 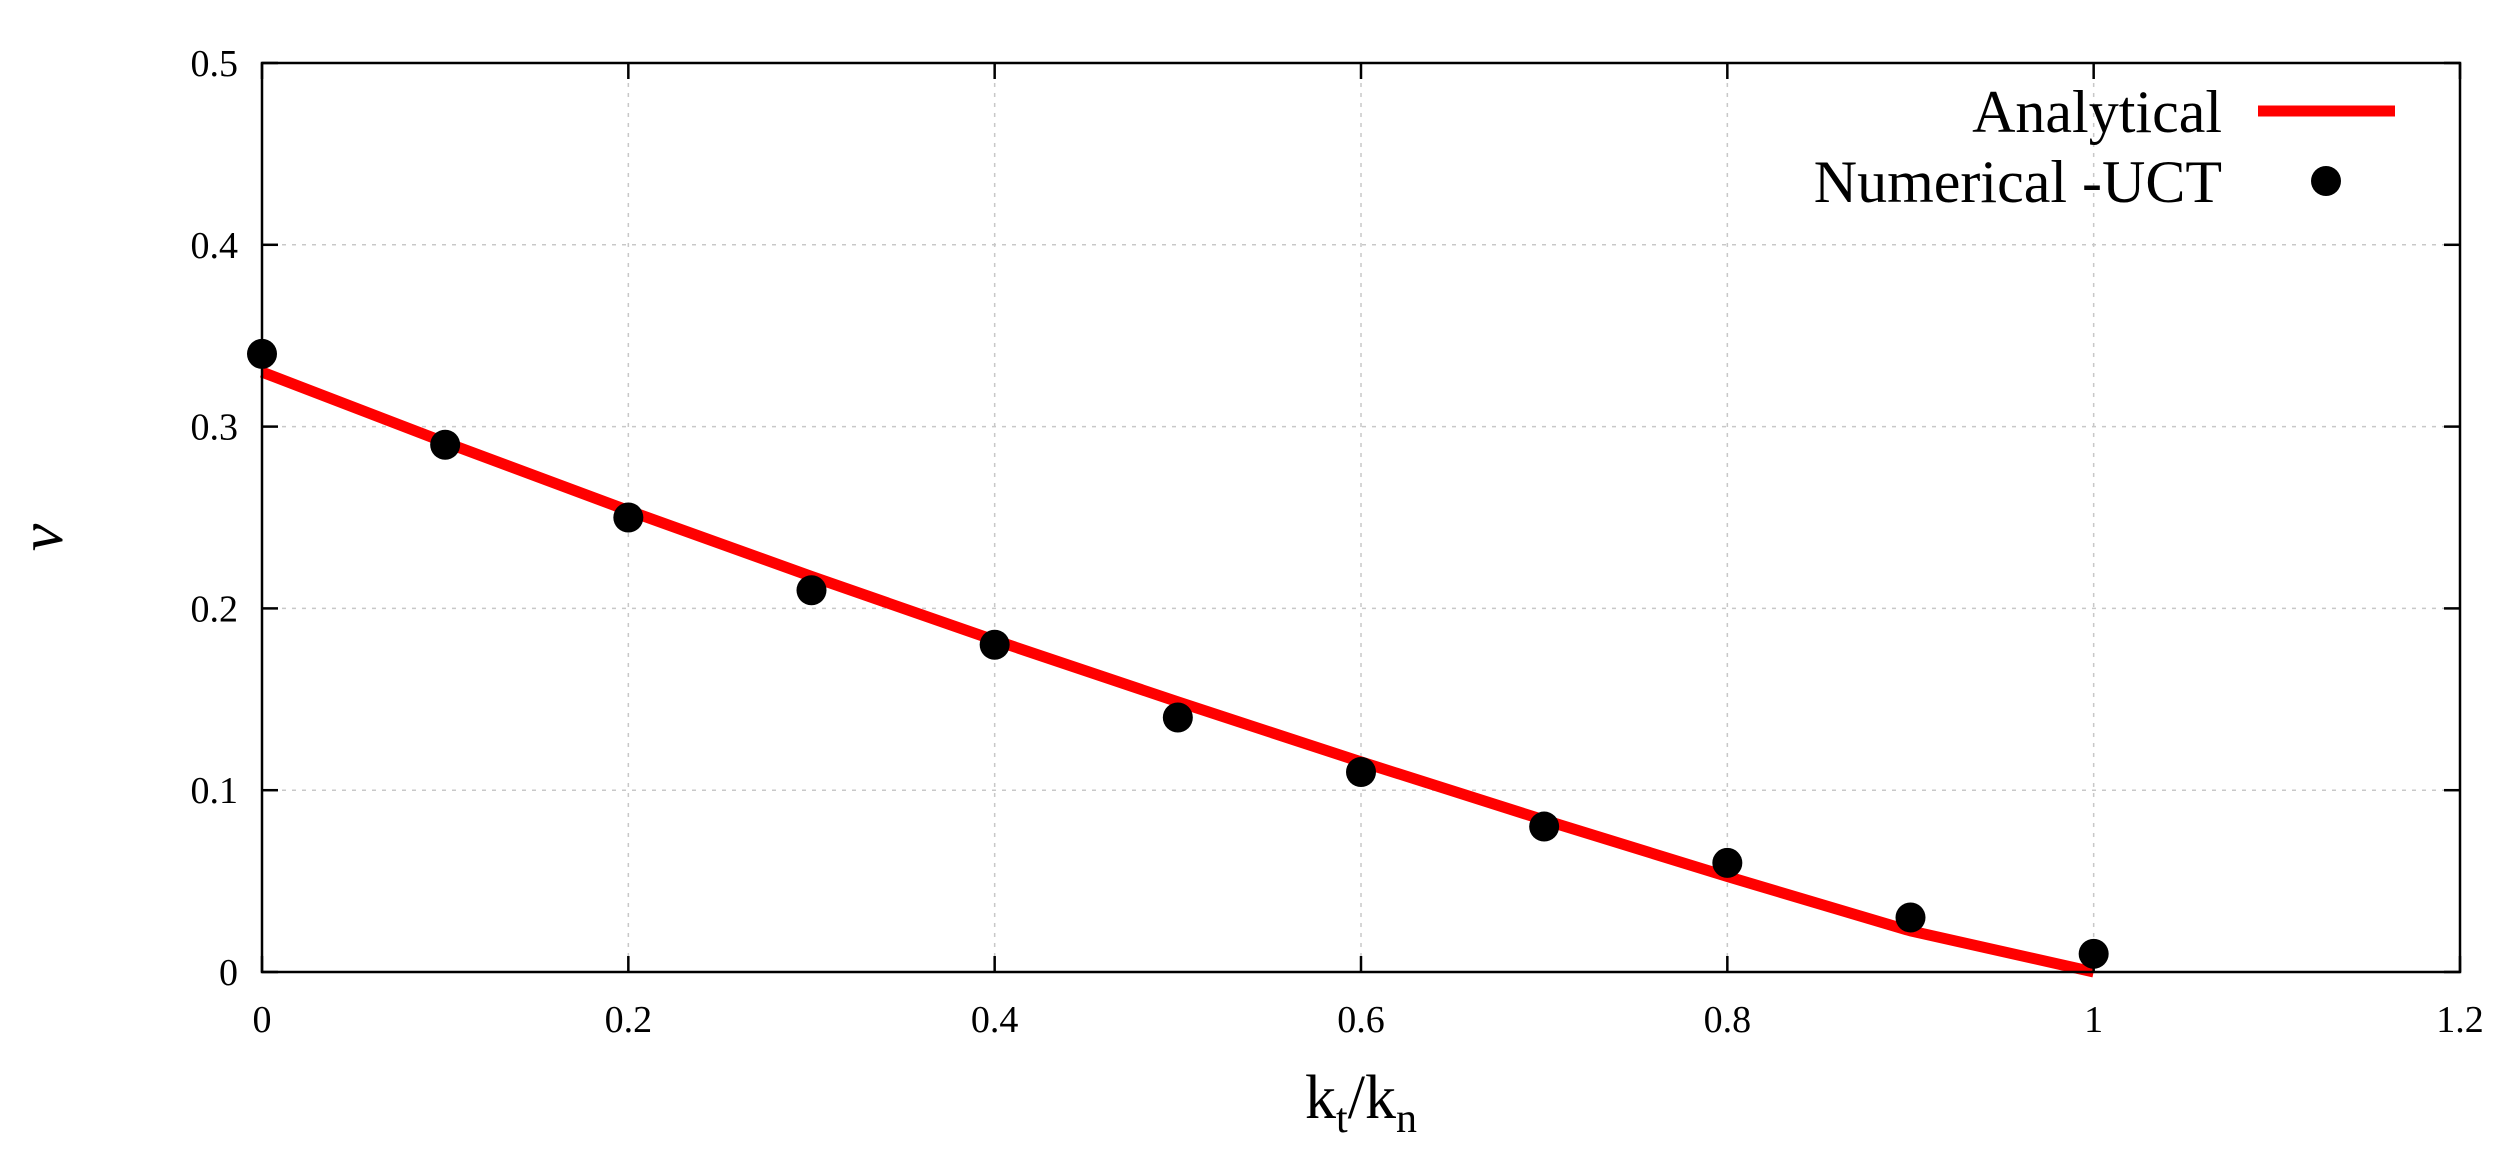 I want to click on legend-label-analytical: Analytical, so click(x=2097, y=112).